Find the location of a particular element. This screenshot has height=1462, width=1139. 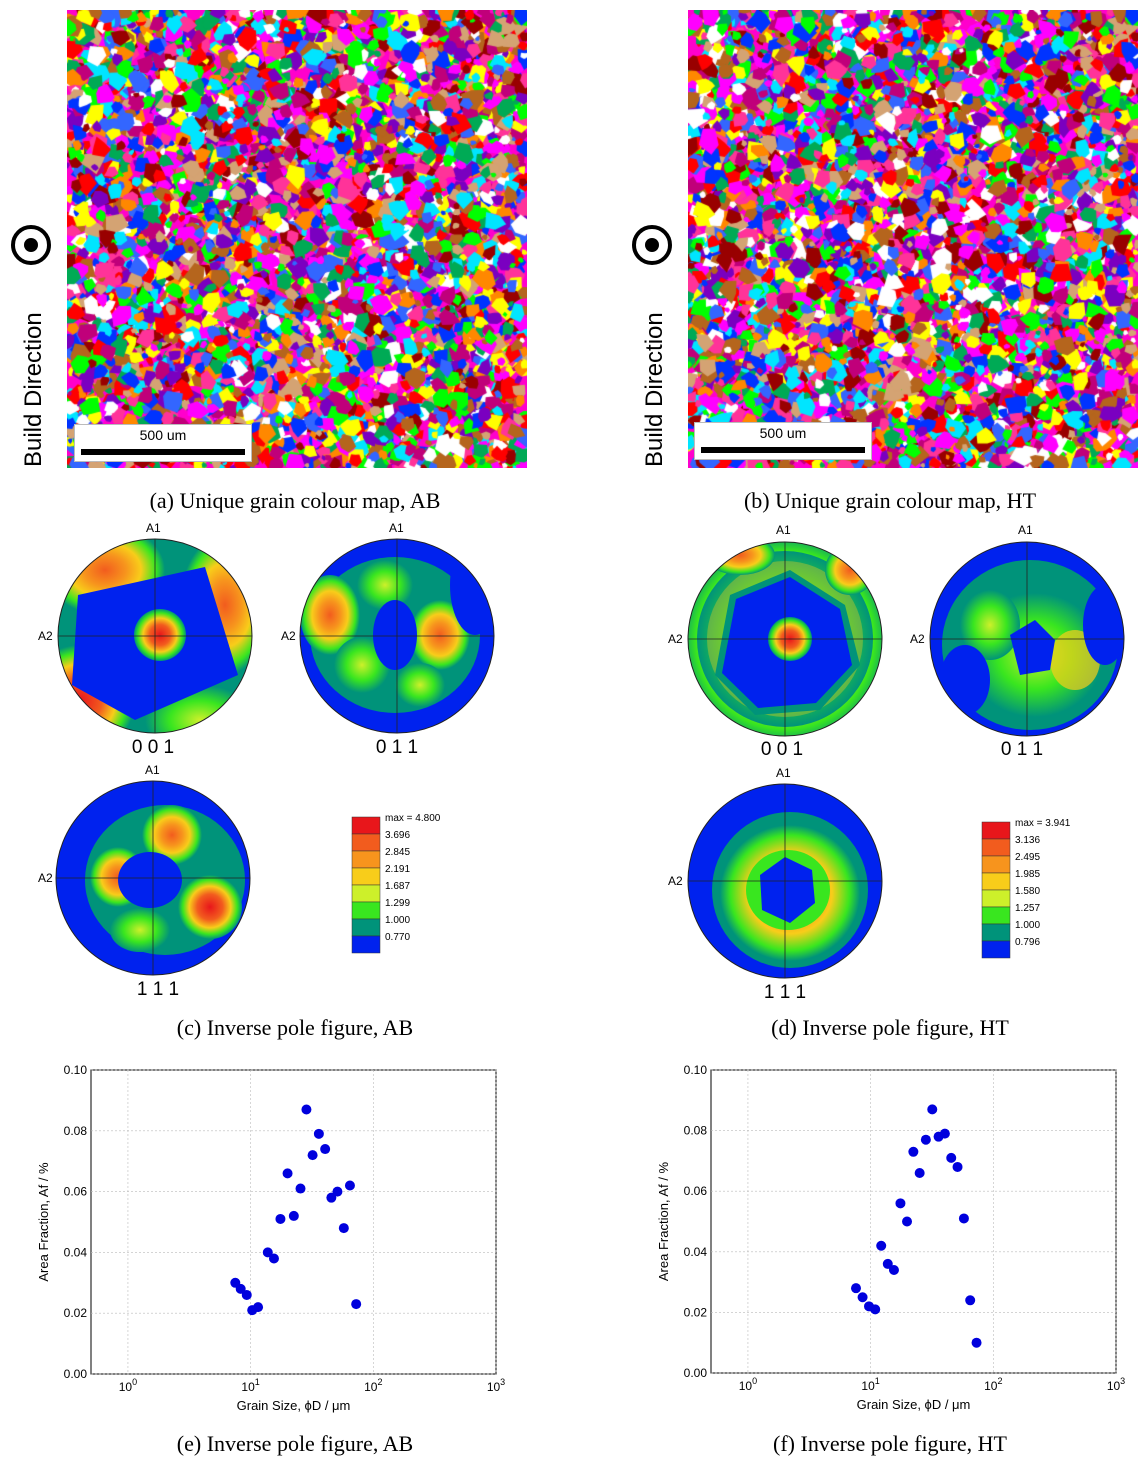

legend-label: 1.257 is located at coordinates (1027, 908).